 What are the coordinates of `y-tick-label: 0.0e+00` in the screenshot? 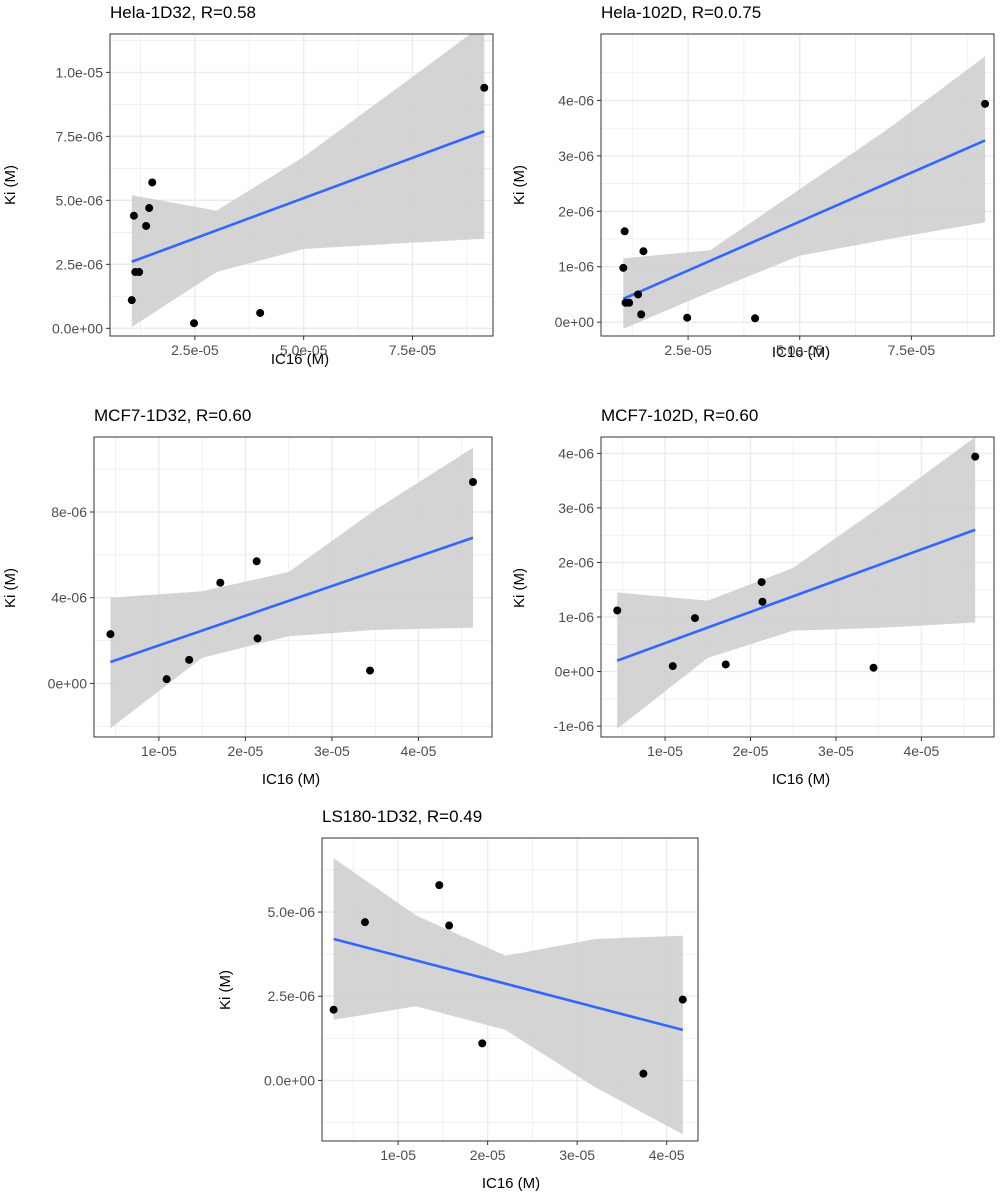 It's located at (77, 328).